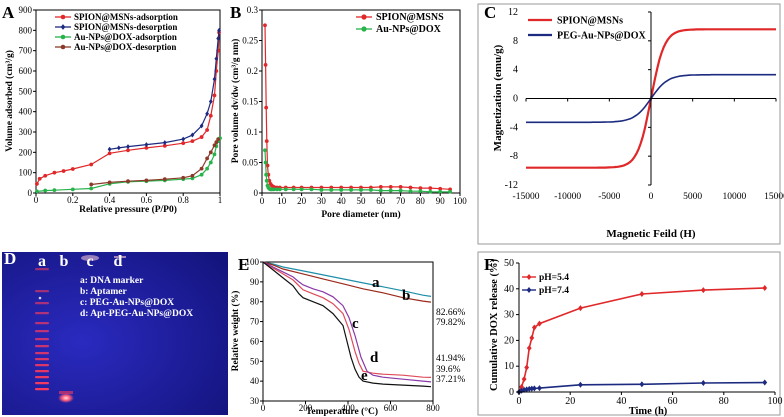  Describe the element at coordinates (255, 282) in the screenshot. I see `y-tick-label: 90` at that location.